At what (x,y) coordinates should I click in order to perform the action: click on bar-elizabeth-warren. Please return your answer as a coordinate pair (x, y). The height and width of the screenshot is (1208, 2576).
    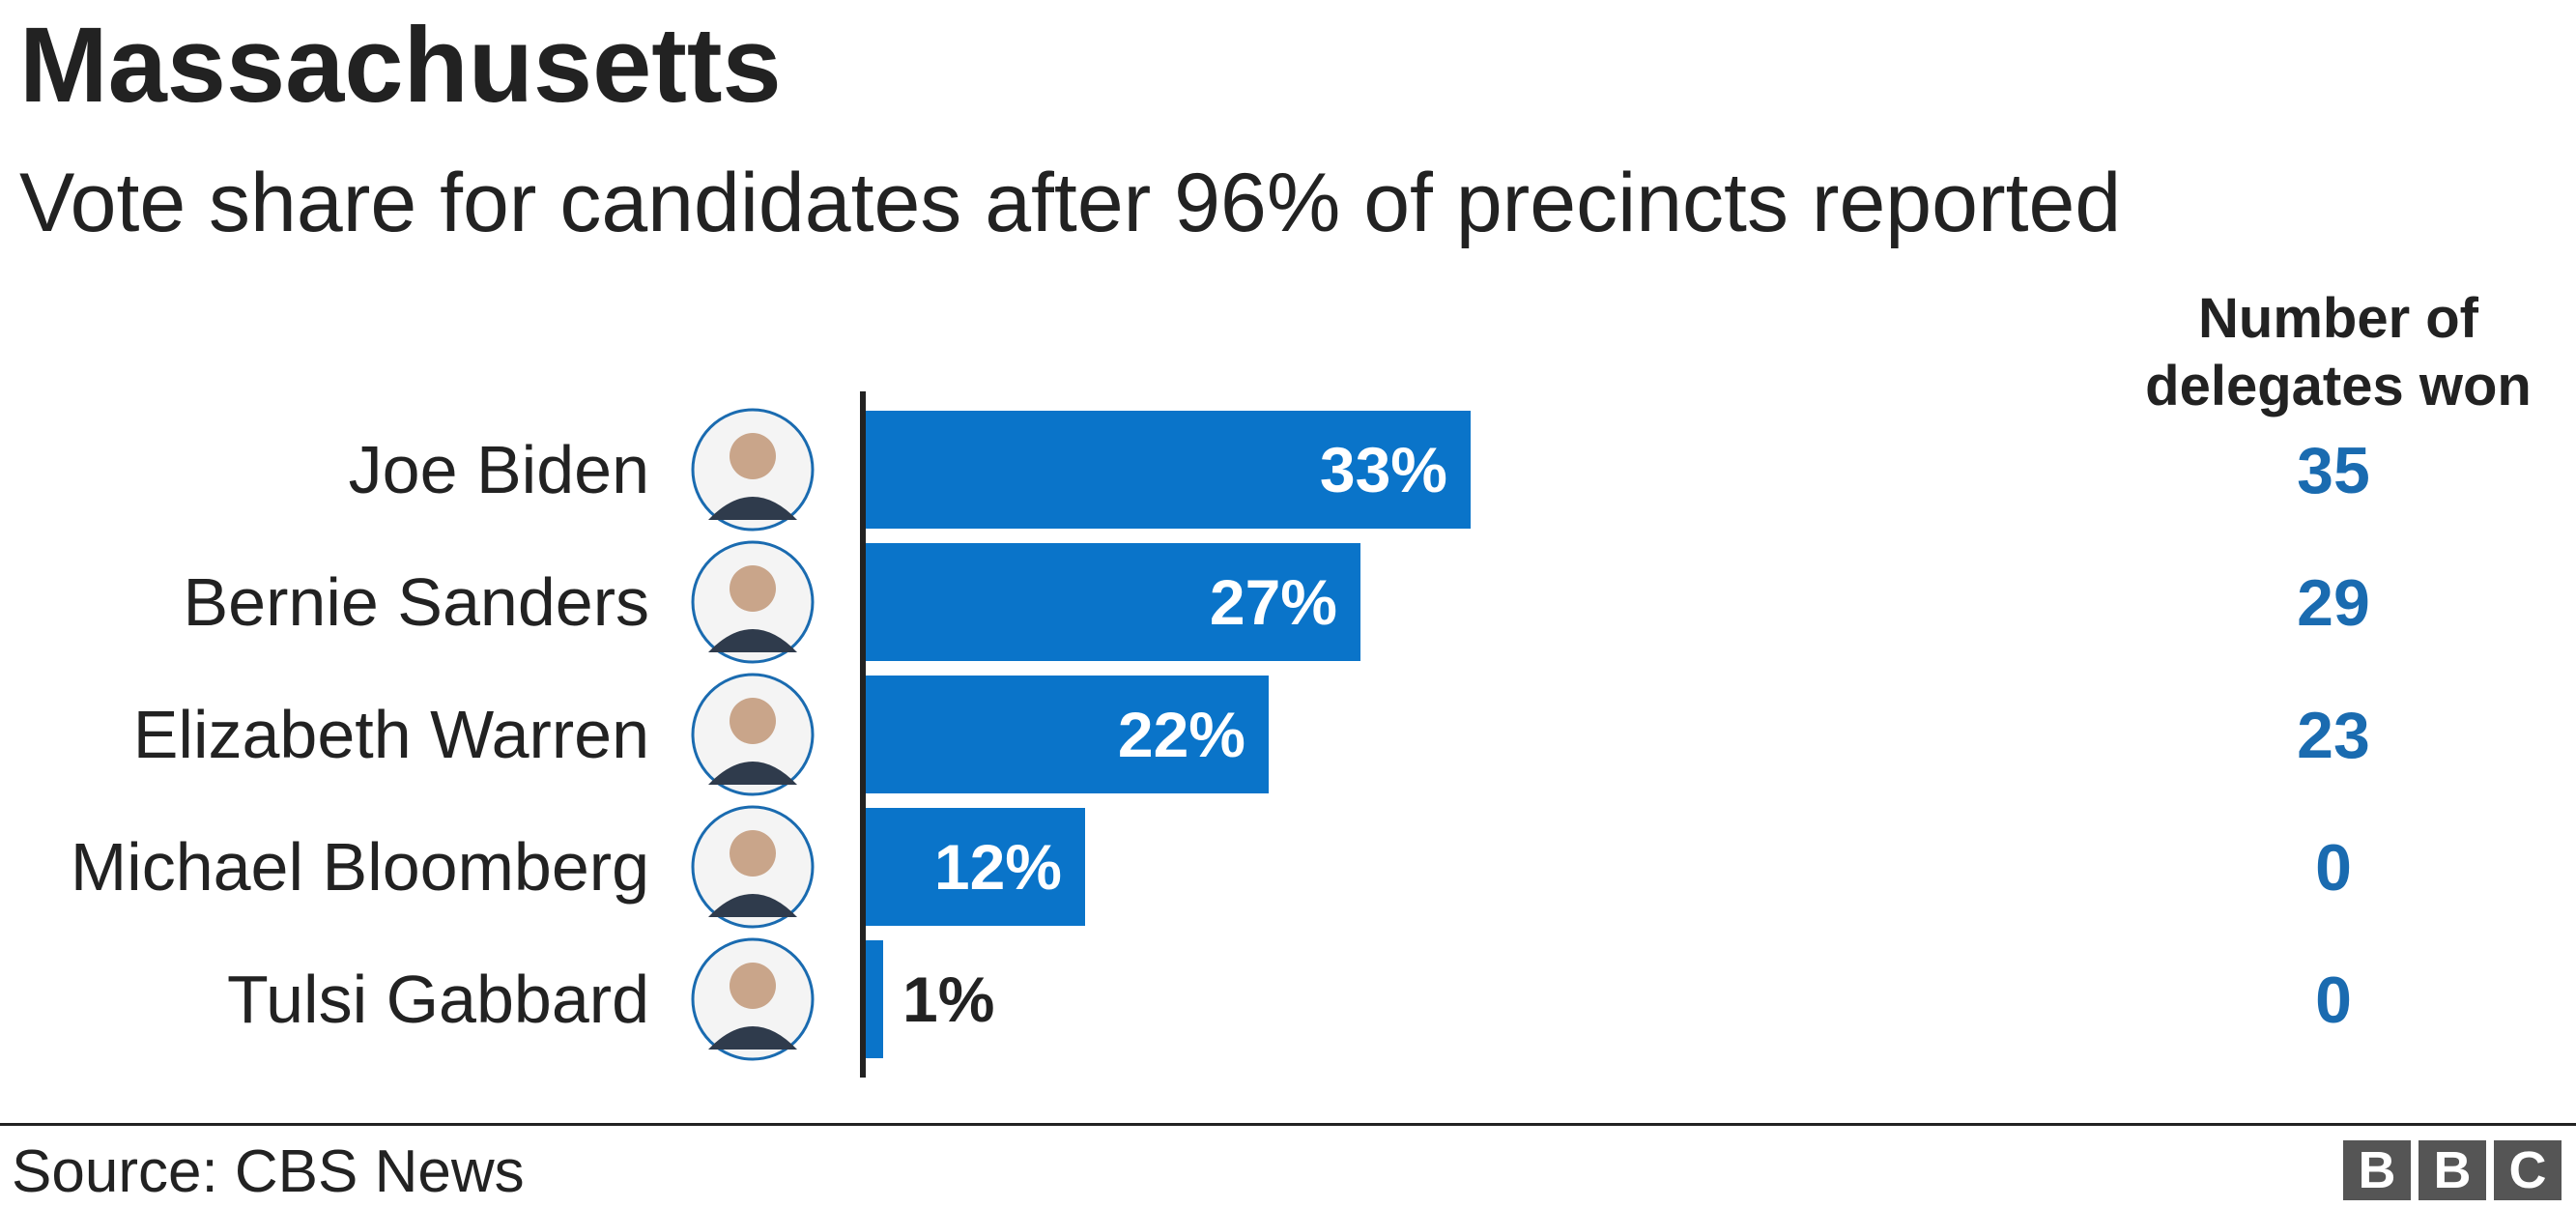
    Looking at the image, I should click on (1067, 734).